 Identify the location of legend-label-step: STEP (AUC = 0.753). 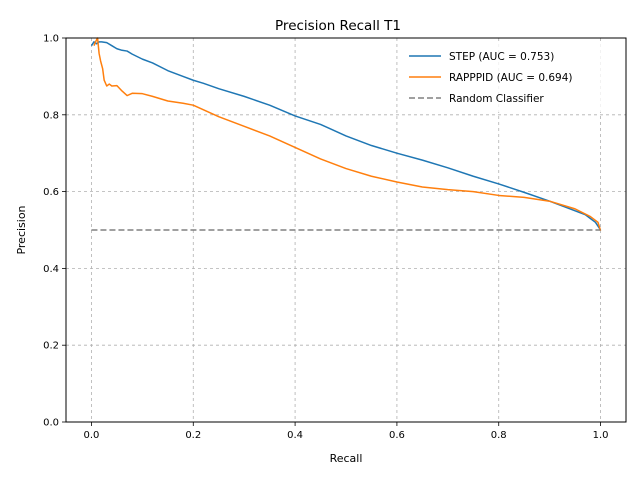
(501, 57).